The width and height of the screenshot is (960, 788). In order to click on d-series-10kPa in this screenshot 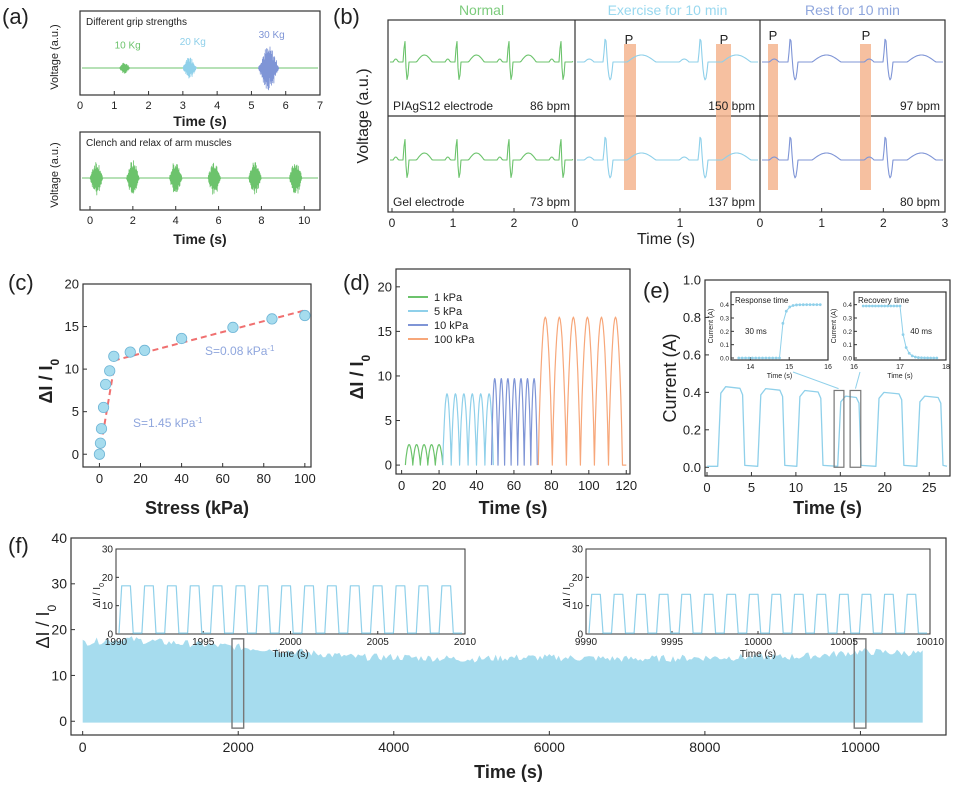, I will do `click(514, 422)`.